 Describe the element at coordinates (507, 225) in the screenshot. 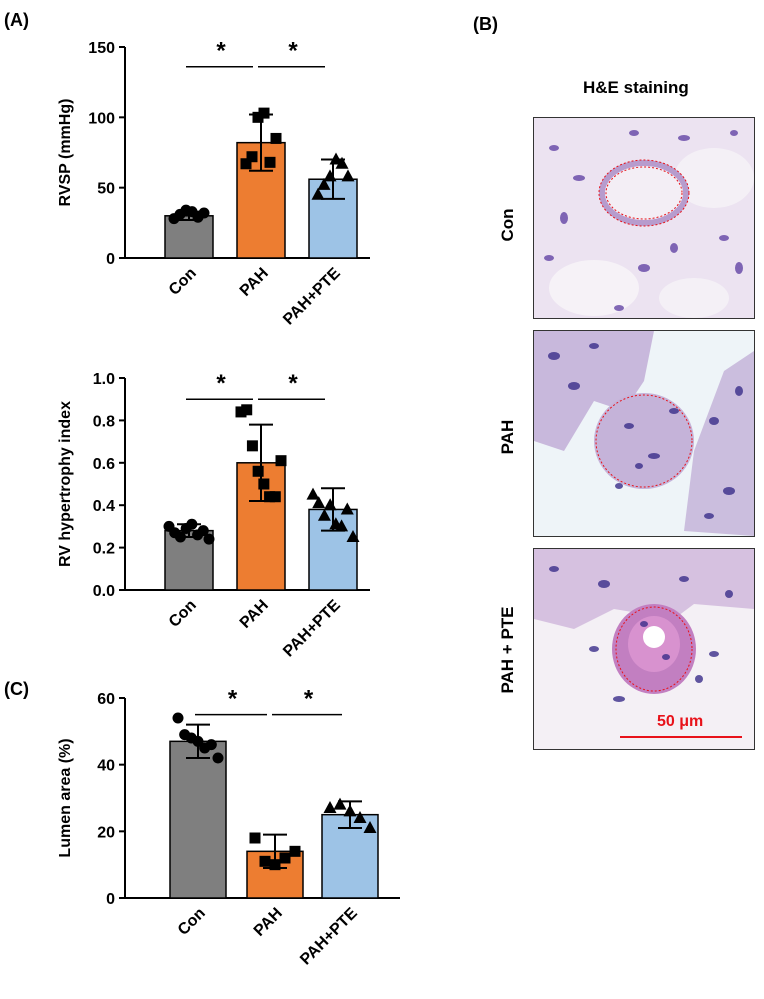

I see `he-row-label-con: Con` at that location.